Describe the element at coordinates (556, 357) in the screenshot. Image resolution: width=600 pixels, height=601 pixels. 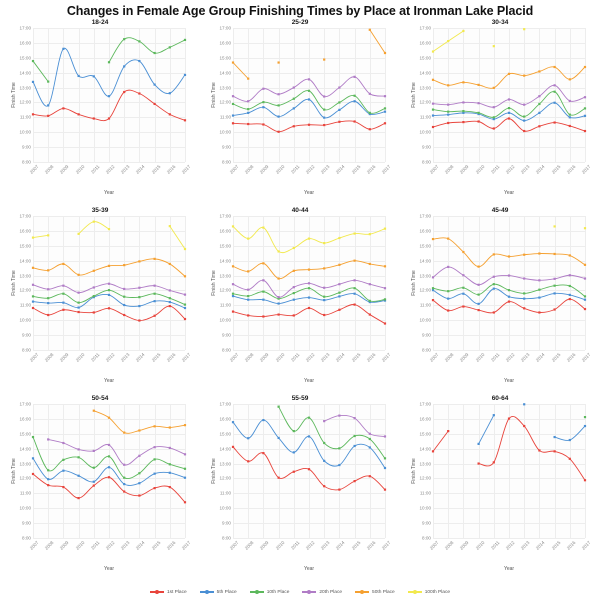
I see `x-tick-label: 2015` at that location.